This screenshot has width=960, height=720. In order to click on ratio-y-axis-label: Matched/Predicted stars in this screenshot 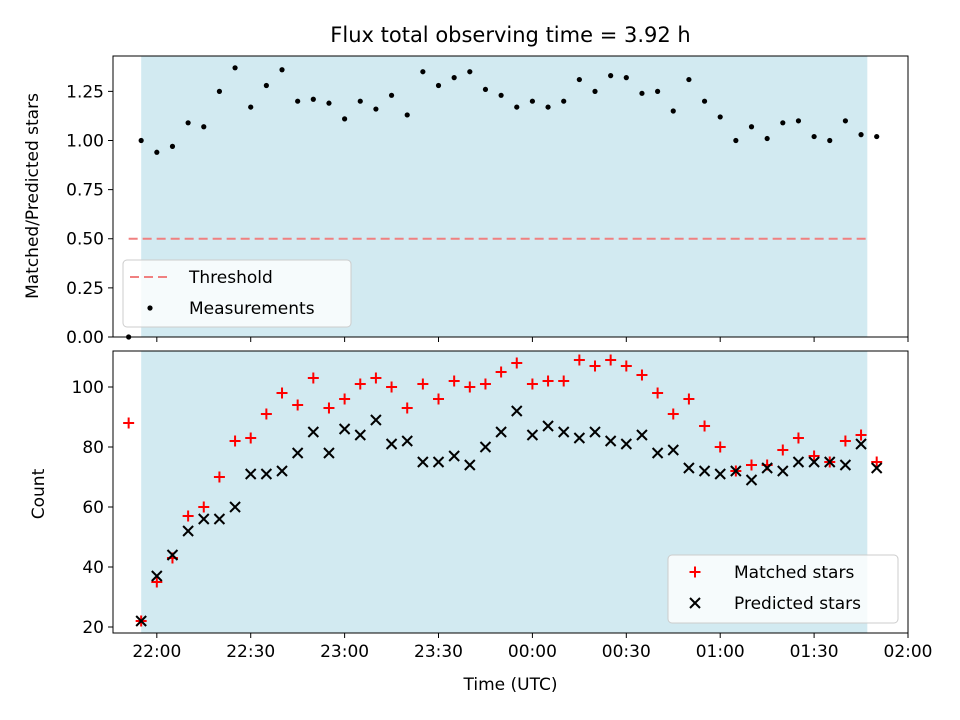, I will do `click(33, 196)`.